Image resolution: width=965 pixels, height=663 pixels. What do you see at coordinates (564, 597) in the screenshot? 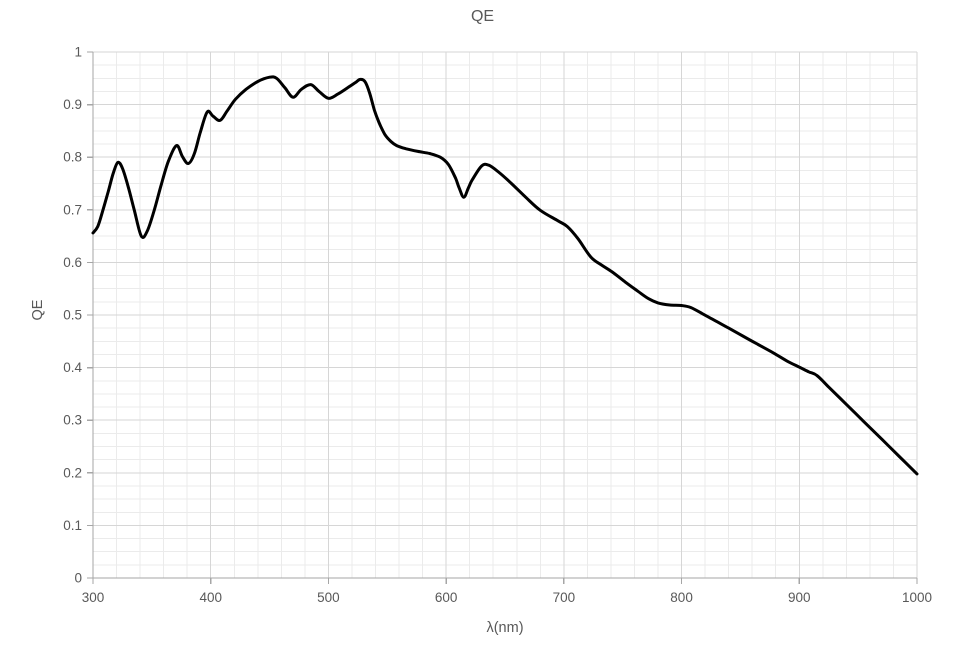
I see `svg-text: 700` at bounding box center [564, 597].